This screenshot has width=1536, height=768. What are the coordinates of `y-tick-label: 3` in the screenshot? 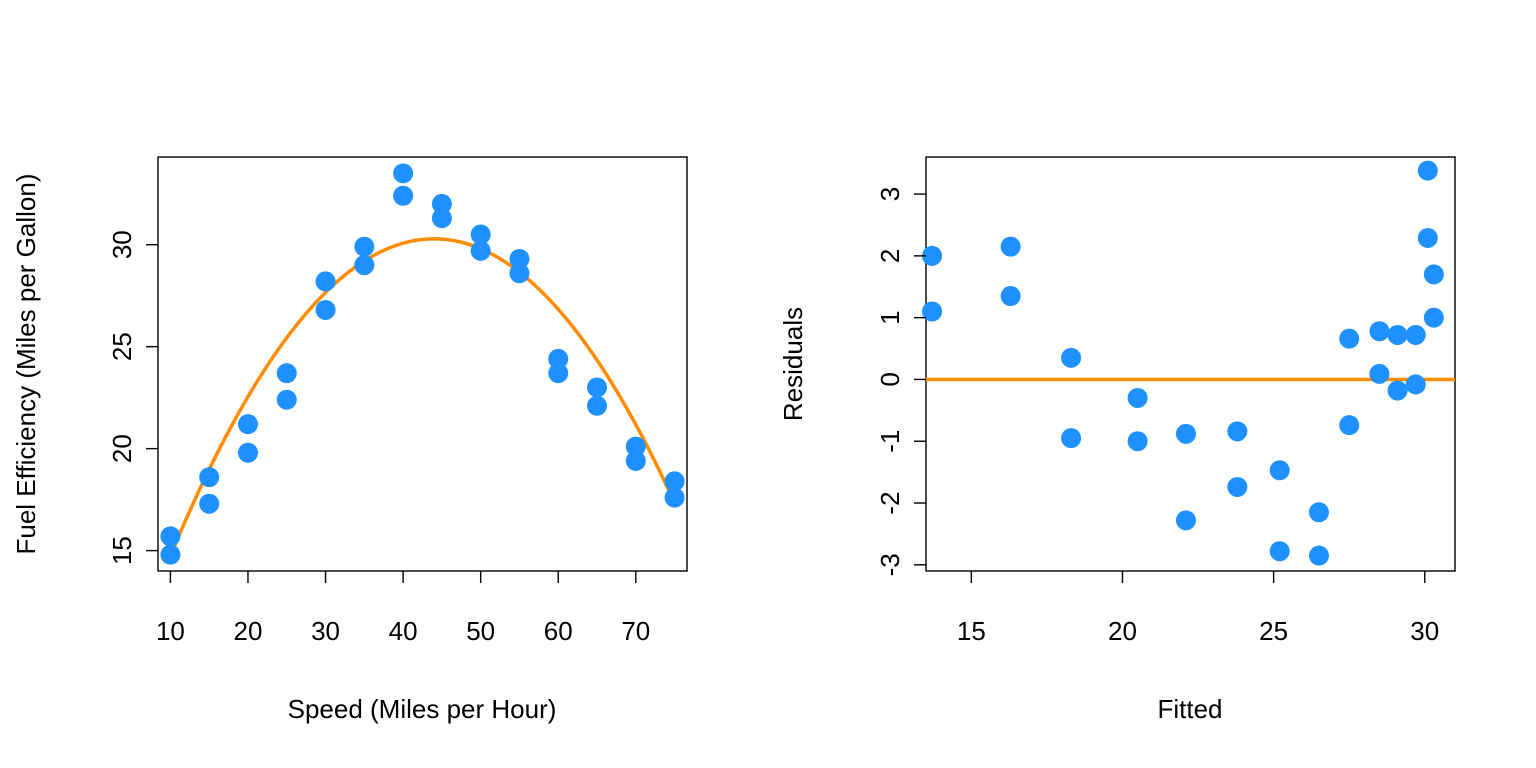 It's located at (890, 194).